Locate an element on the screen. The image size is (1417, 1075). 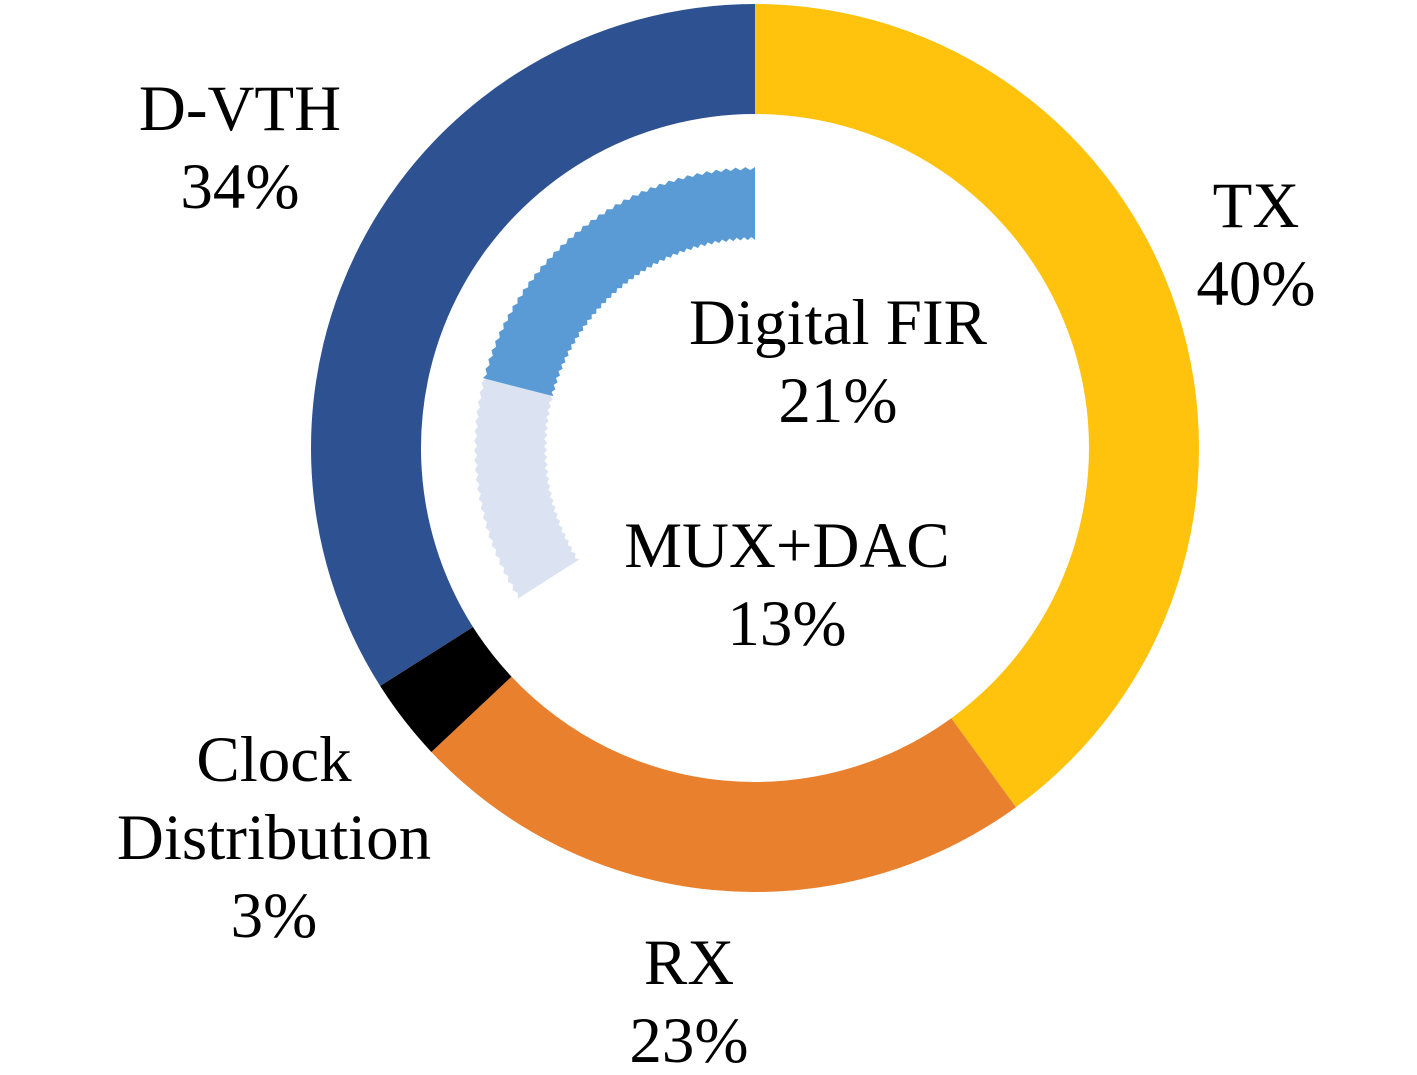
label-d-vth-pct: 34% is located at coordinates (240, 187).